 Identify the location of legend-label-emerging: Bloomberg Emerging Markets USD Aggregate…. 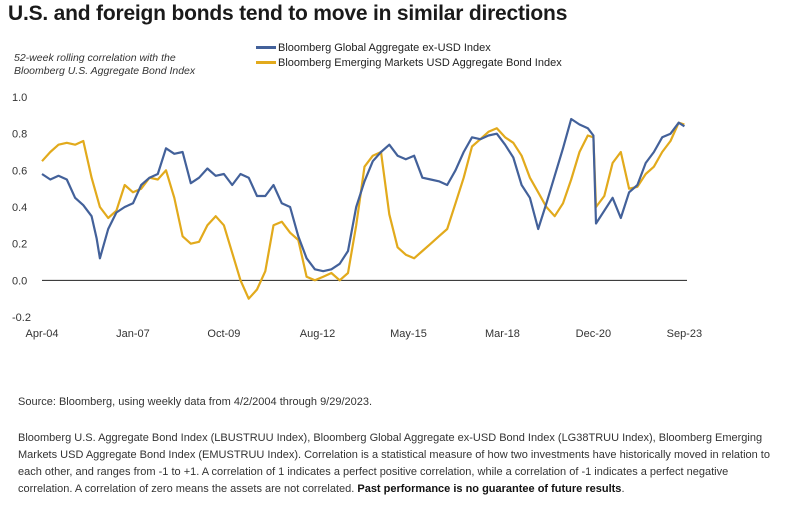
(420, 62).